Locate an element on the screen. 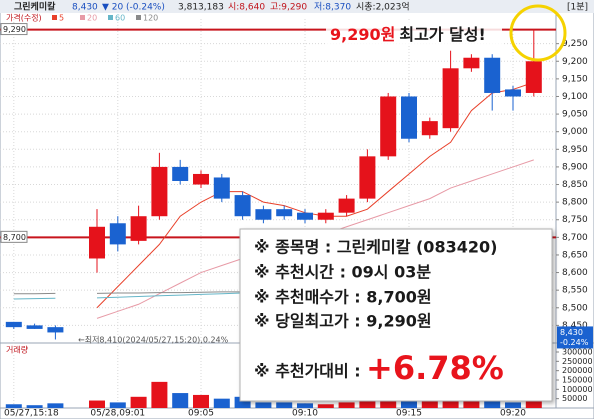 The width and height of the screenshot is (594, 419). x-tick-label: 09:05 is located at coordinates (201, 414).